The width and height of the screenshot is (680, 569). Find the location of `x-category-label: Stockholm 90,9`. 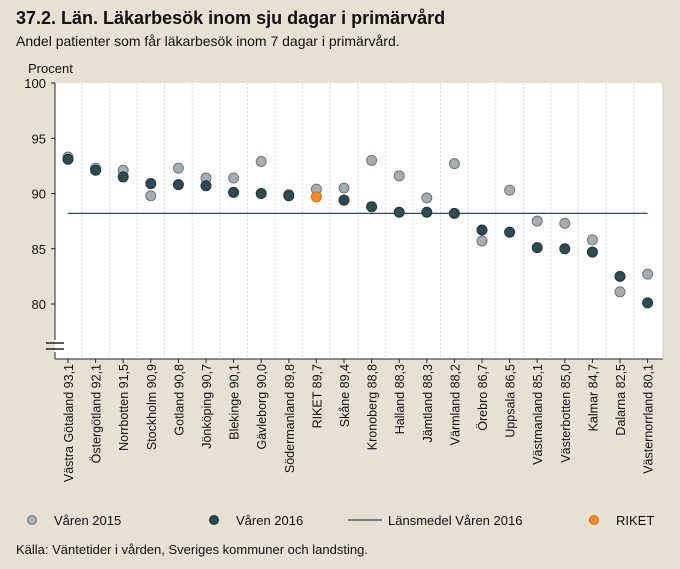

x-category-label: Stockholm 90,9 is located at coordinates (152, 407).